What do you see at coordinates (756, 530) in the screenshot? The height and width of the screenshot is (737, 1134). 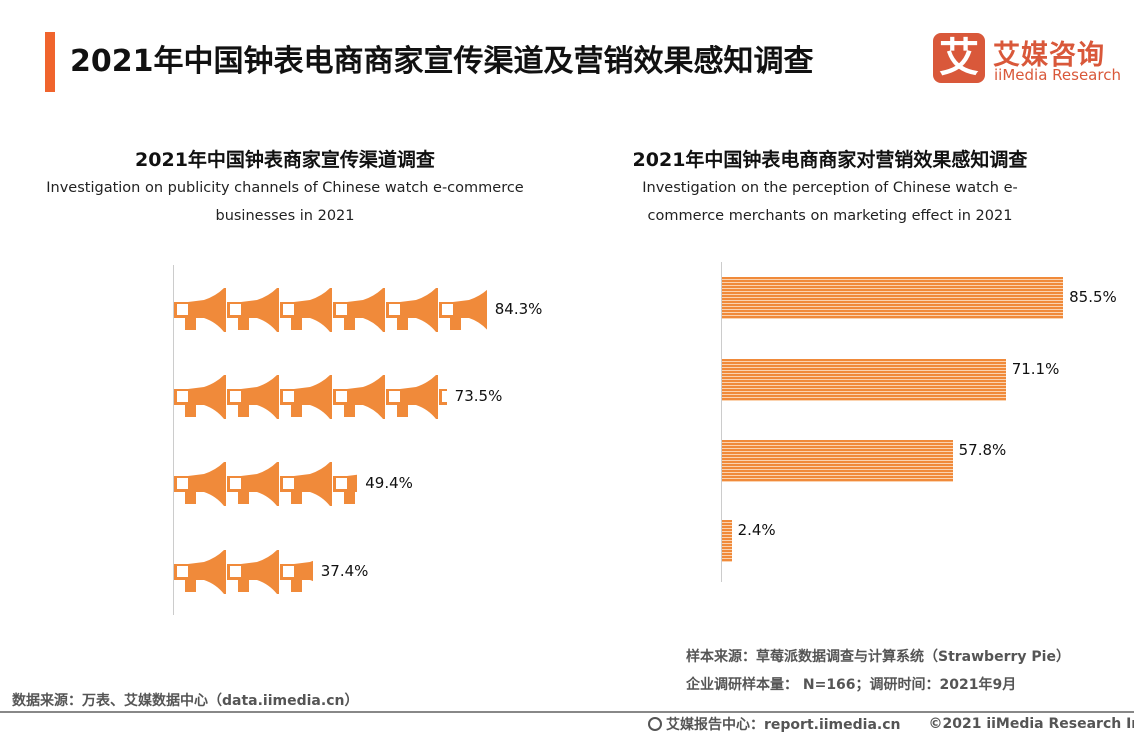 I see `value-label: 2.4%` at bounding box center [756, 530].